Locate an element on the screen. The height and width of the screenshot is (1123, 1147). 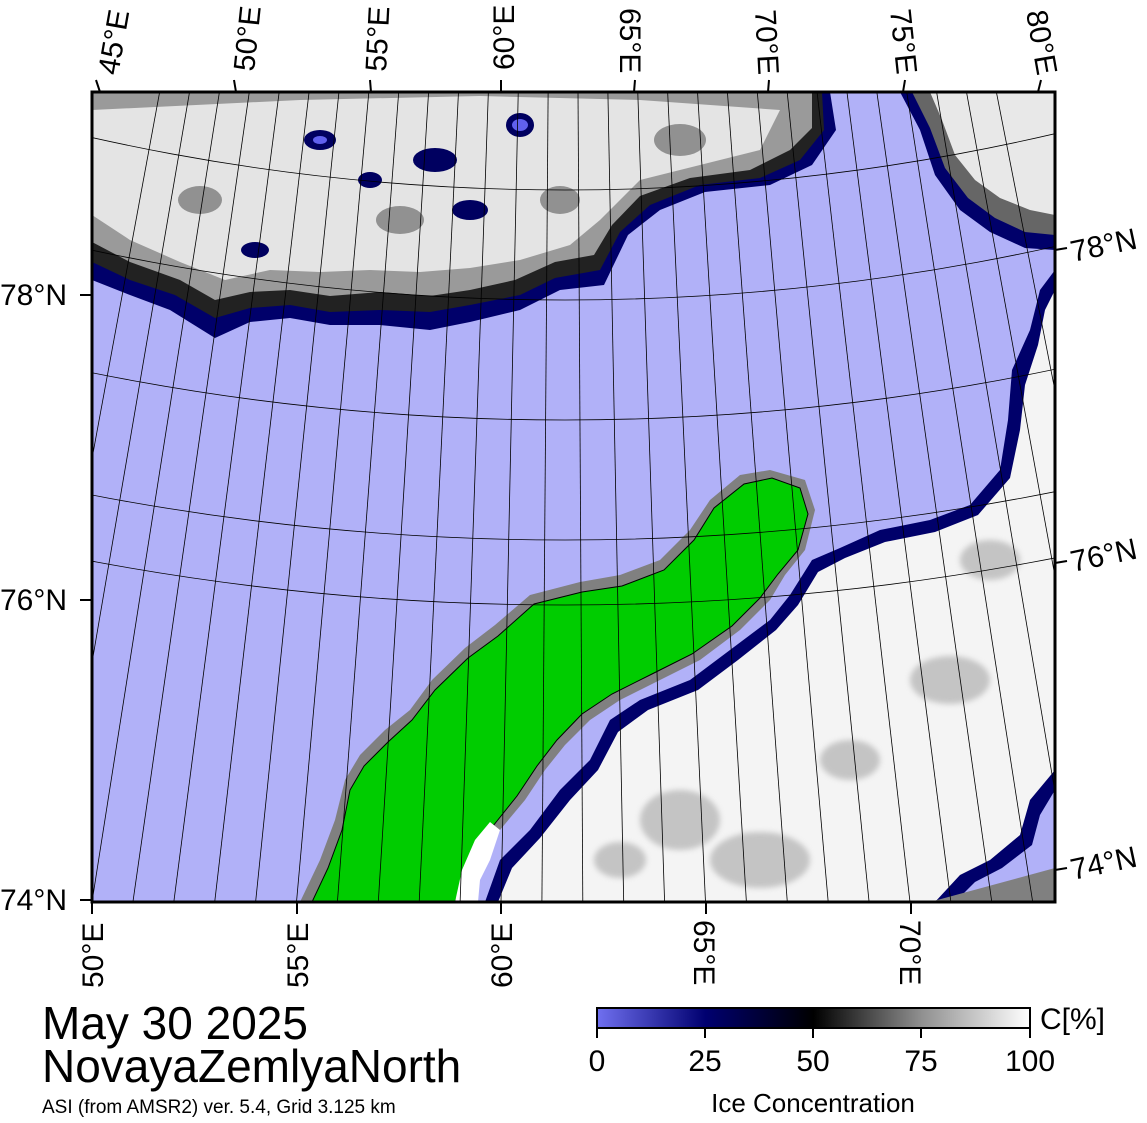
top-lon-label: 60°E is located at coordinates (504, 37).